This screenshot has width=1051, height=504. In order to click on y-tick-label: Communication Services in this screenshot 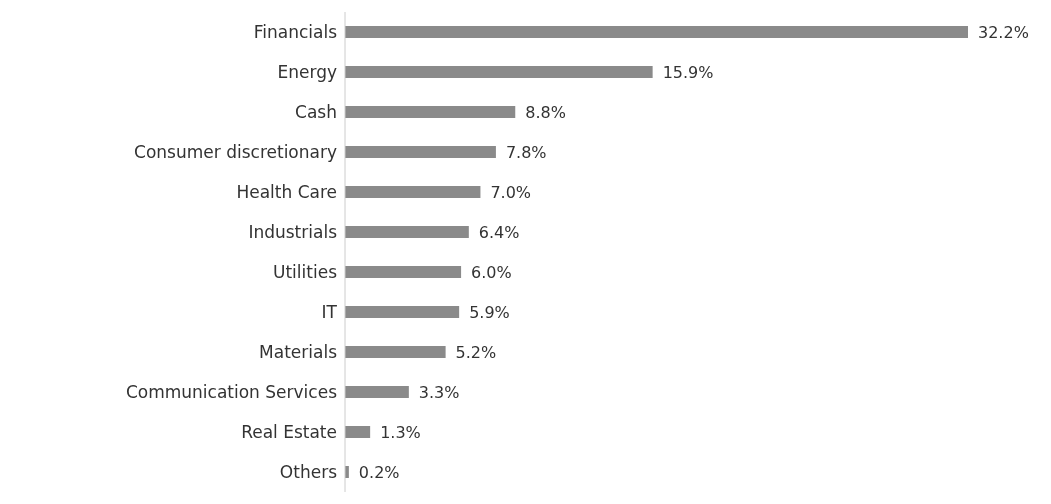, I will do `click(231, 392)`.